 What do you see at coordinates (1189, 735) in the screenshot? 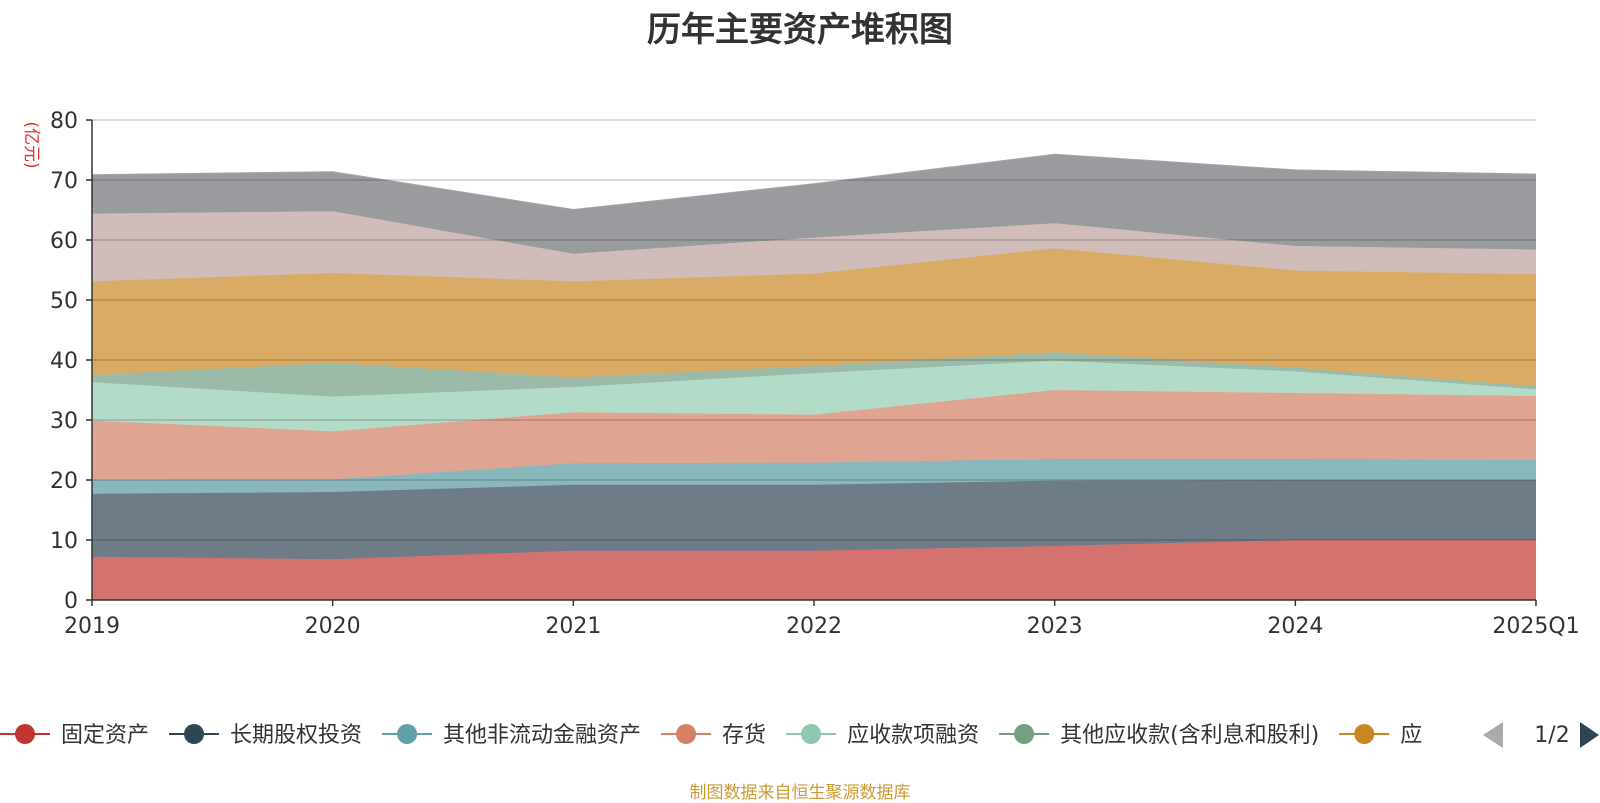
I see `legend-label-5: 其他应收款(含利息和股利)` at bounding box center [1189, 735].